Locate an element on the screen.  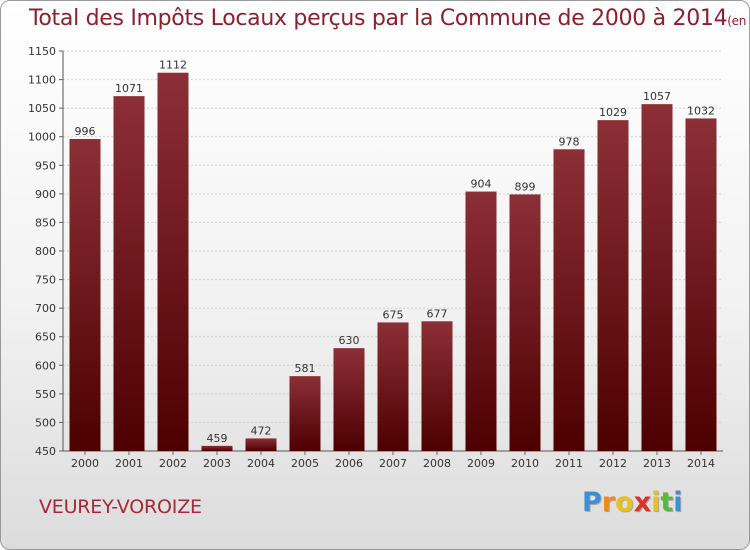
y-tick-label: 1050 is located at coordinates (42, 108).